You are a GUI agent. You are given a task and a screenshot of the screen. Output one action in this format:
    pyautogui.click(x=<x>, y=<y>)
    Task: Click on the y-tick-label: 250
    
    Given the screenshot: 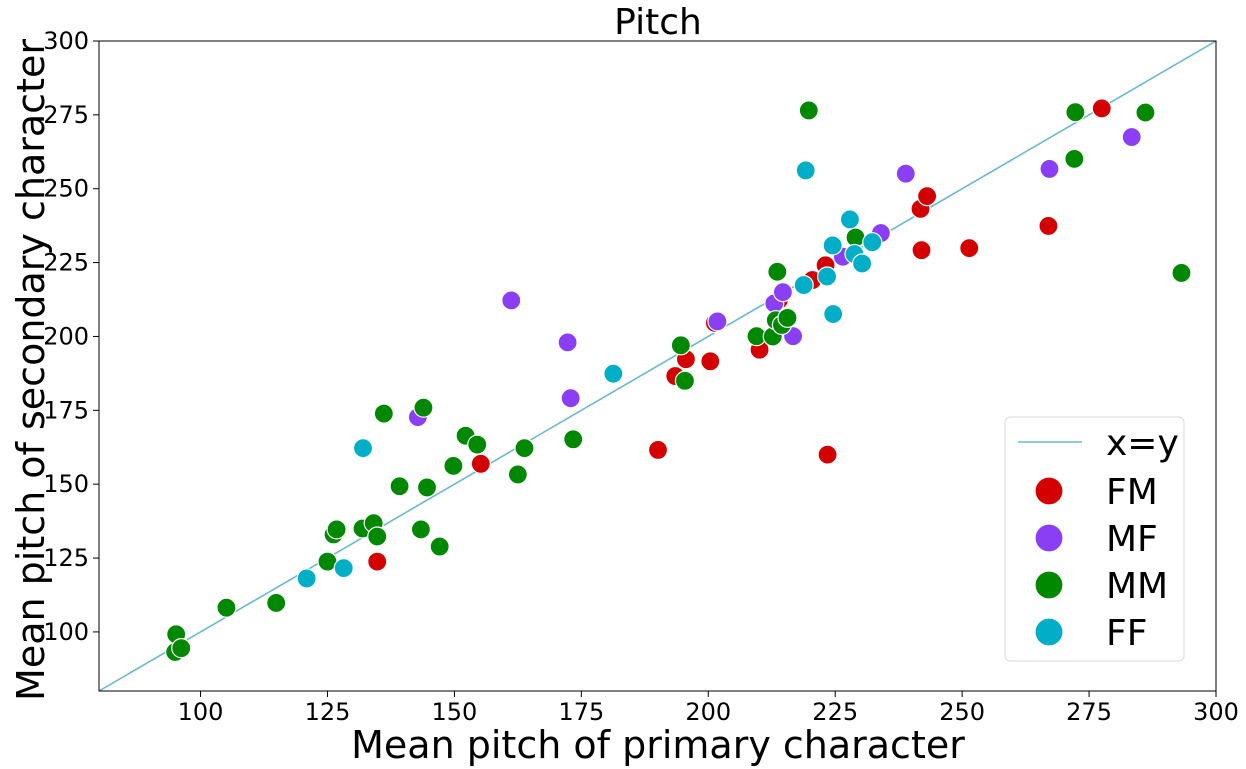 What is the action you would take?
    pyautogui.click(x=66, y=189)
    